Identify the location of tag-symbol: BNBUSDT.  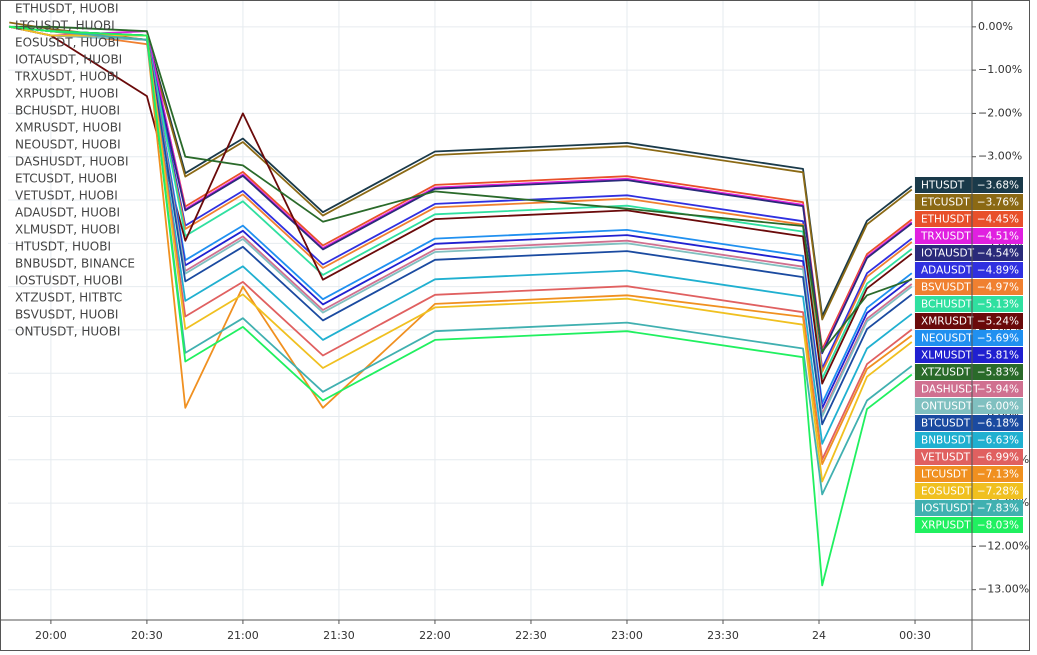
(947, 441).